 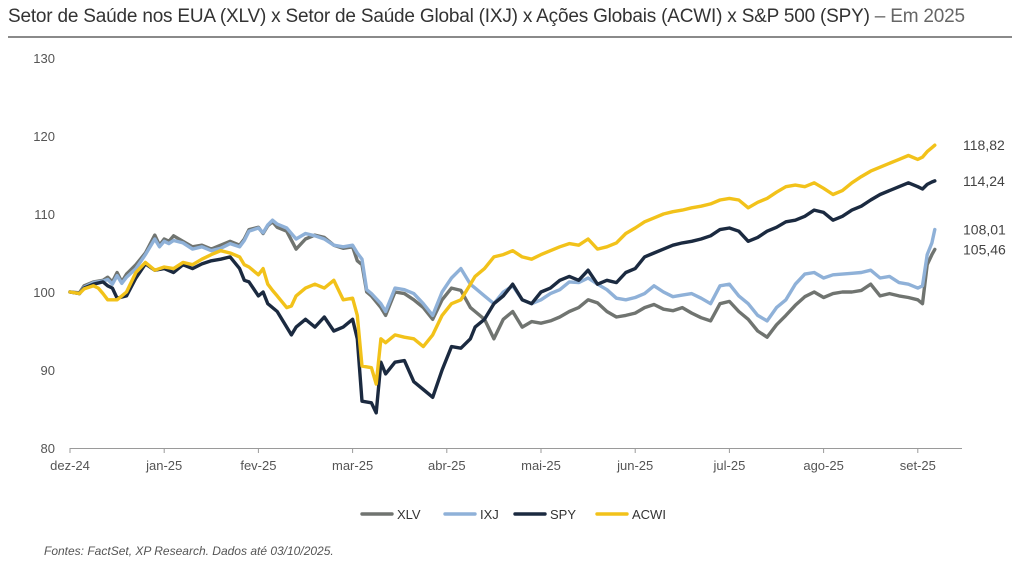 I want to click on end-label-acwi: 118,82, so click(x=984, y=145).